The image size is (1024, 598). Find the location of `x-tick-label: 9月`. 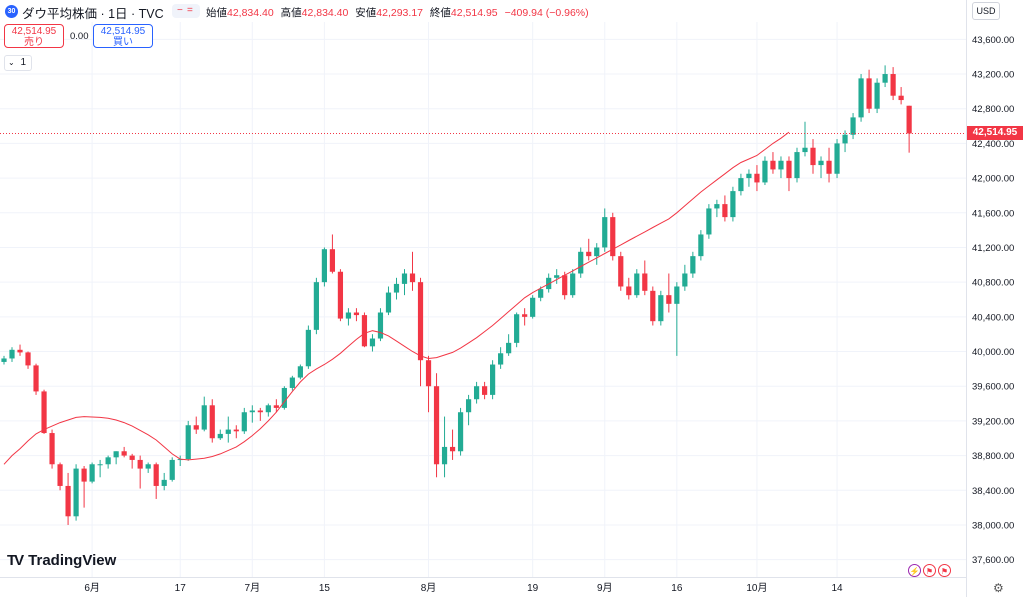

x-tick-label: 9月 is located at coordinates (605, 588).